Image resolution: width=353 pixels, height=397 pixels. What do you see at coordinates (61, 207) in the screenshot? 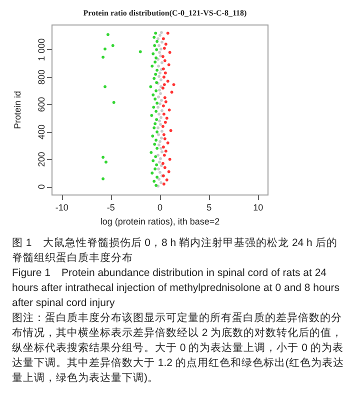
I see `x-tick-label: -10` at bounding box center [61, 207].